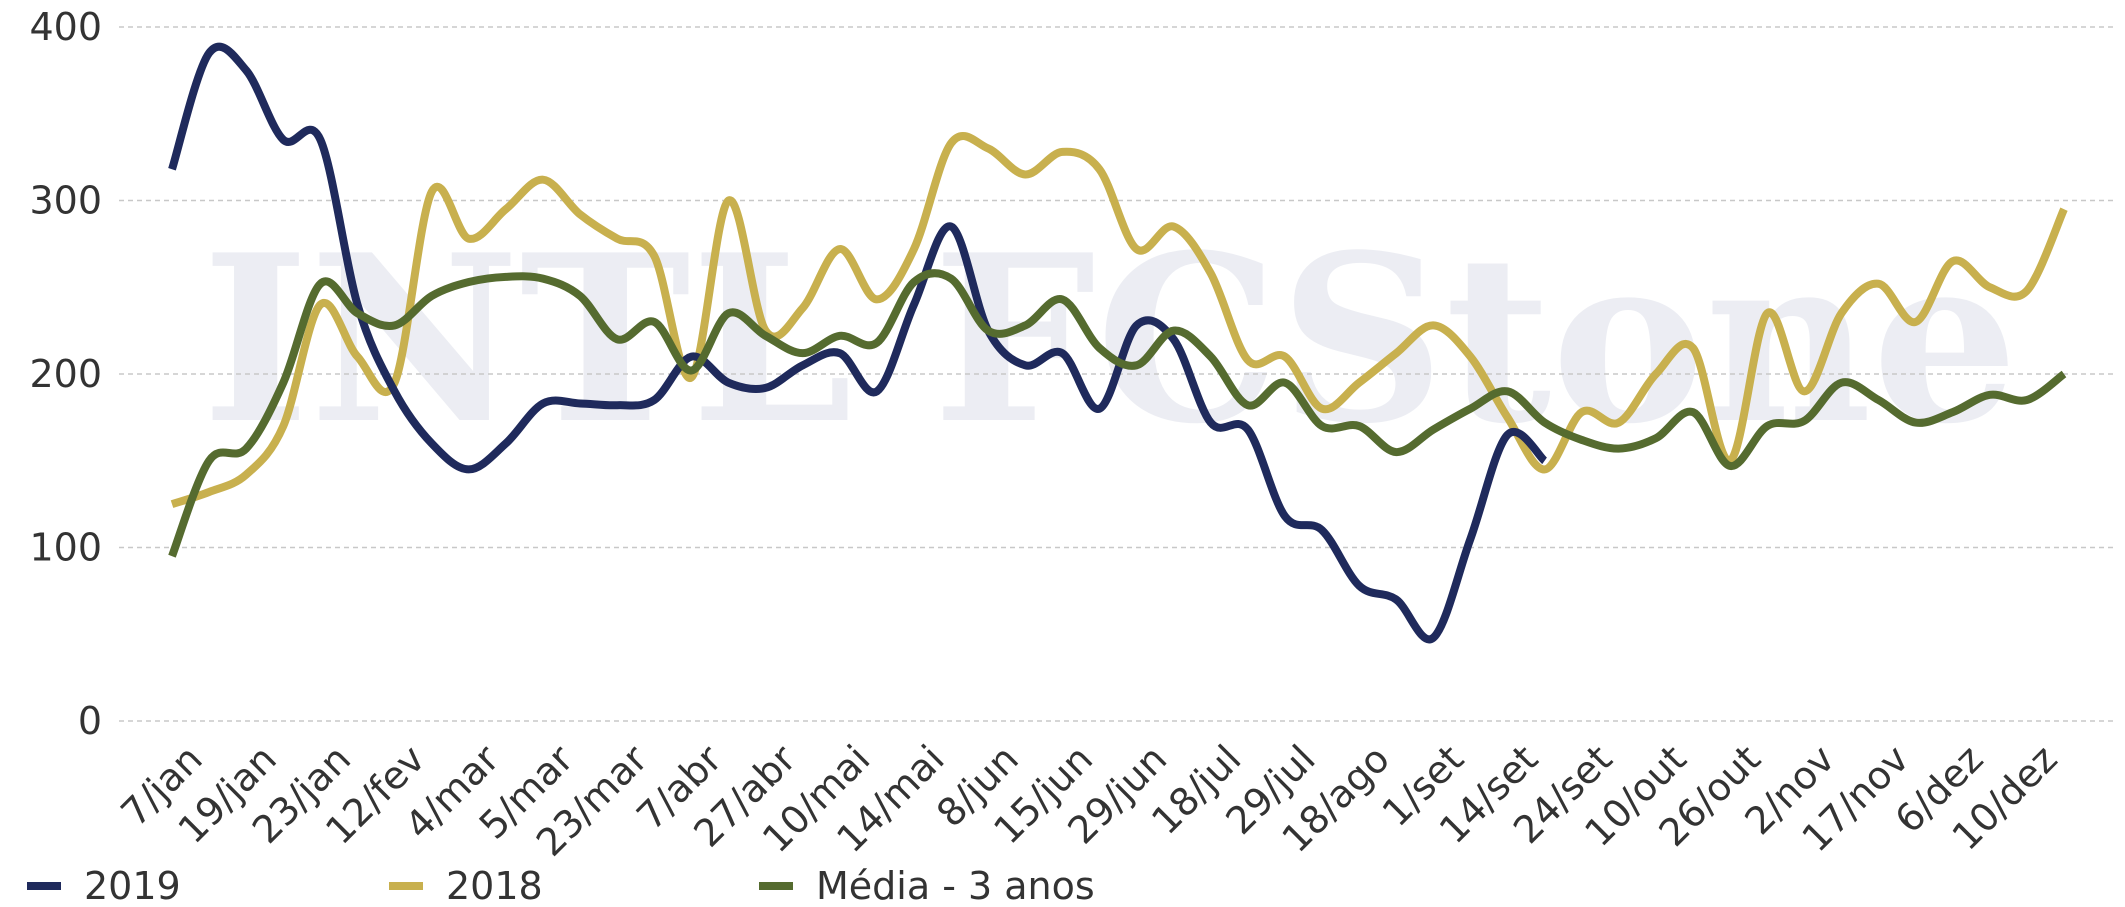  What do you see at coordinates (65, 374) in the screenshot?
I see `y-tick-label: 200` at bounding box center [65, 374].